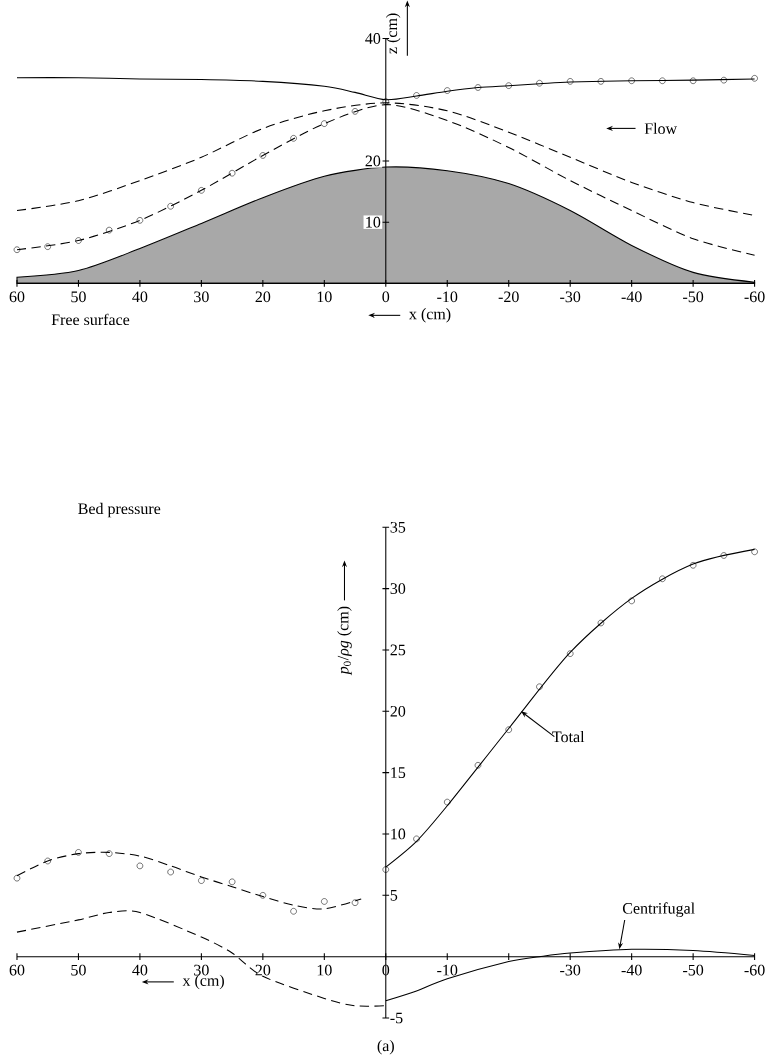 The image size is (770, 1063). I want to click on y-tick-label: 35, so click(398, 527).